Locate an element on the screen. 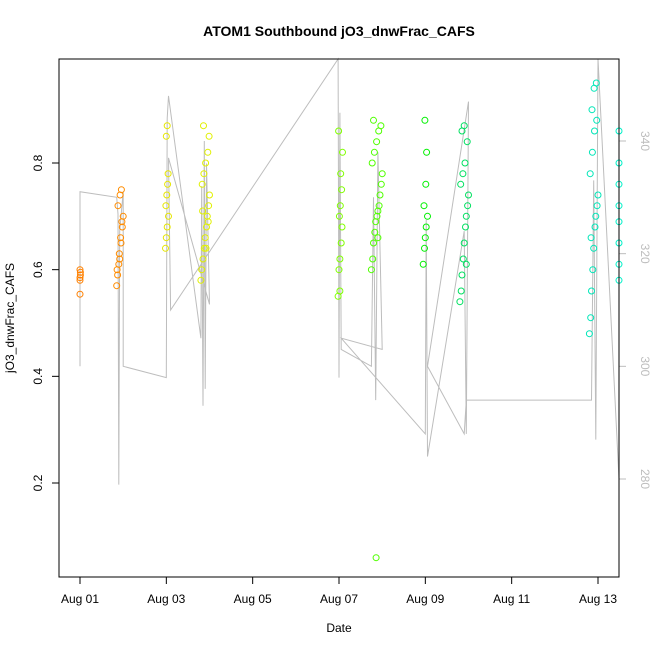  chart-title: ATOM1 Southbound jO3_dnwFrac_CAFS is located at coordinates (339, 31).